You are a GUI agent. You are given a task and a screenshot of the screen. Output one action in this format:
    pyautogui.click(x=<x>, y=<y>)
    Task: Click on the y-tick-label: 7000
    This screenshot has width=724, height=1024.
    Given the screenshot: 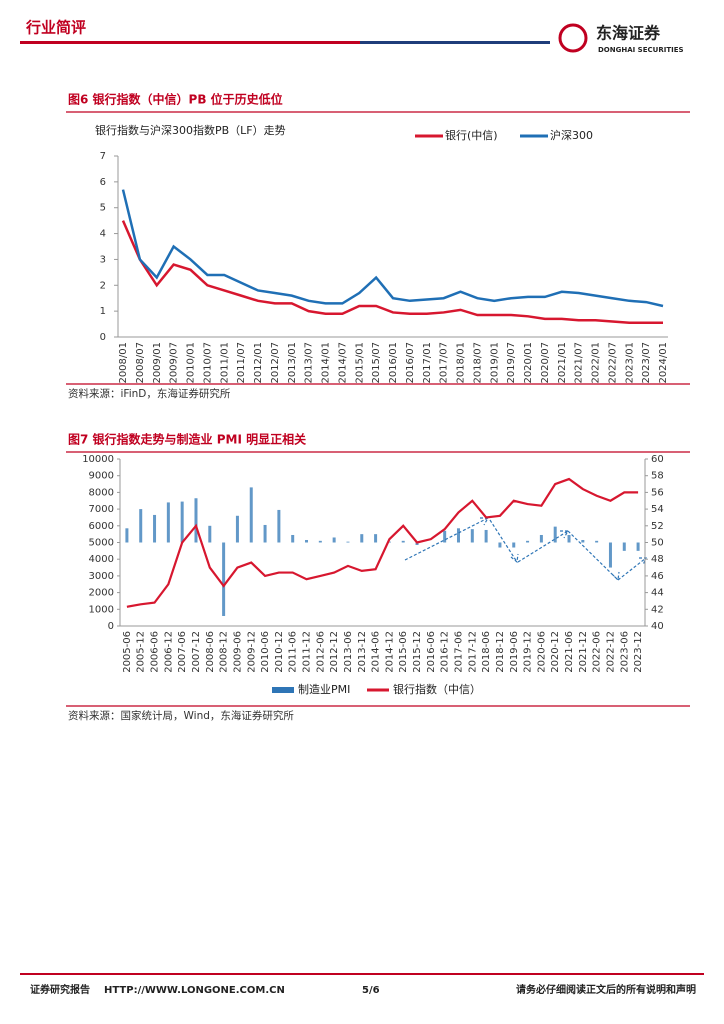 What is the action you would take?
    pyautogui.click(x=101, y=509)
    